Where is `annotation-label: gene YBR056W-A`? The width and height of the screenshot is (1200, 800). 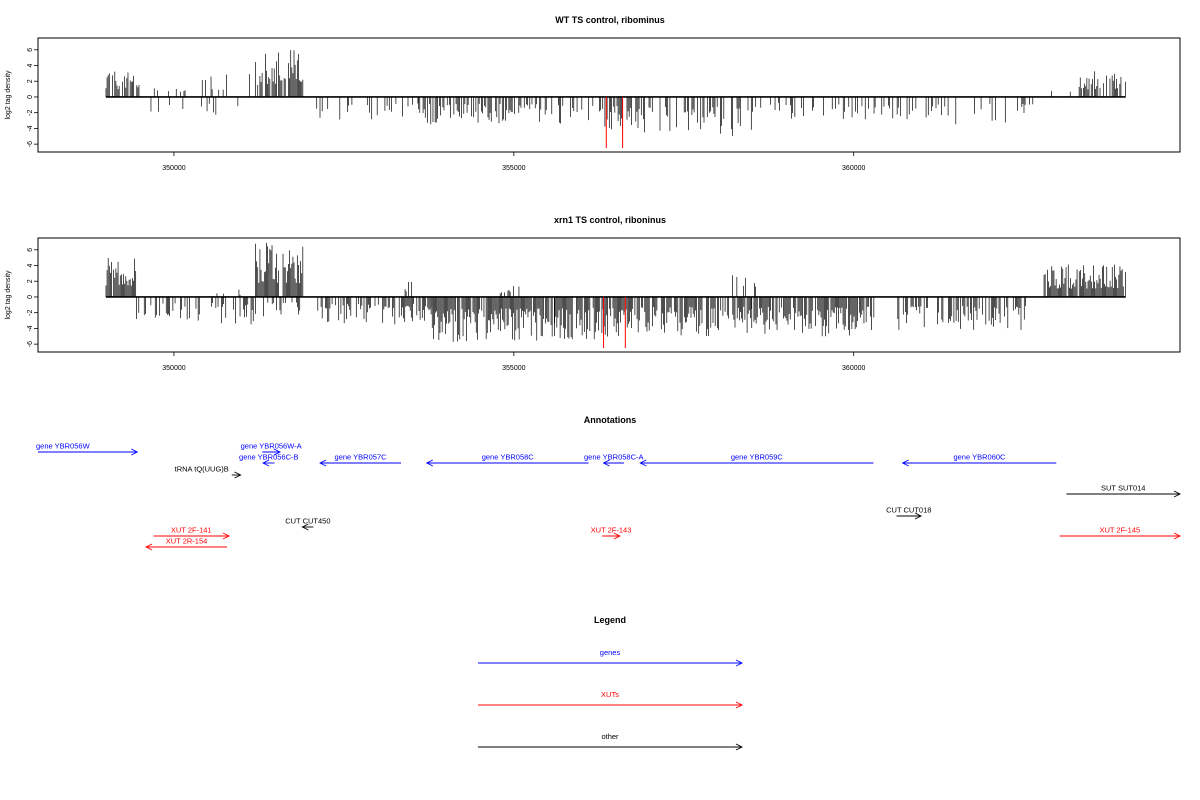 annotation-label: gene YBR056W-A is located at coordinates (271, 446).